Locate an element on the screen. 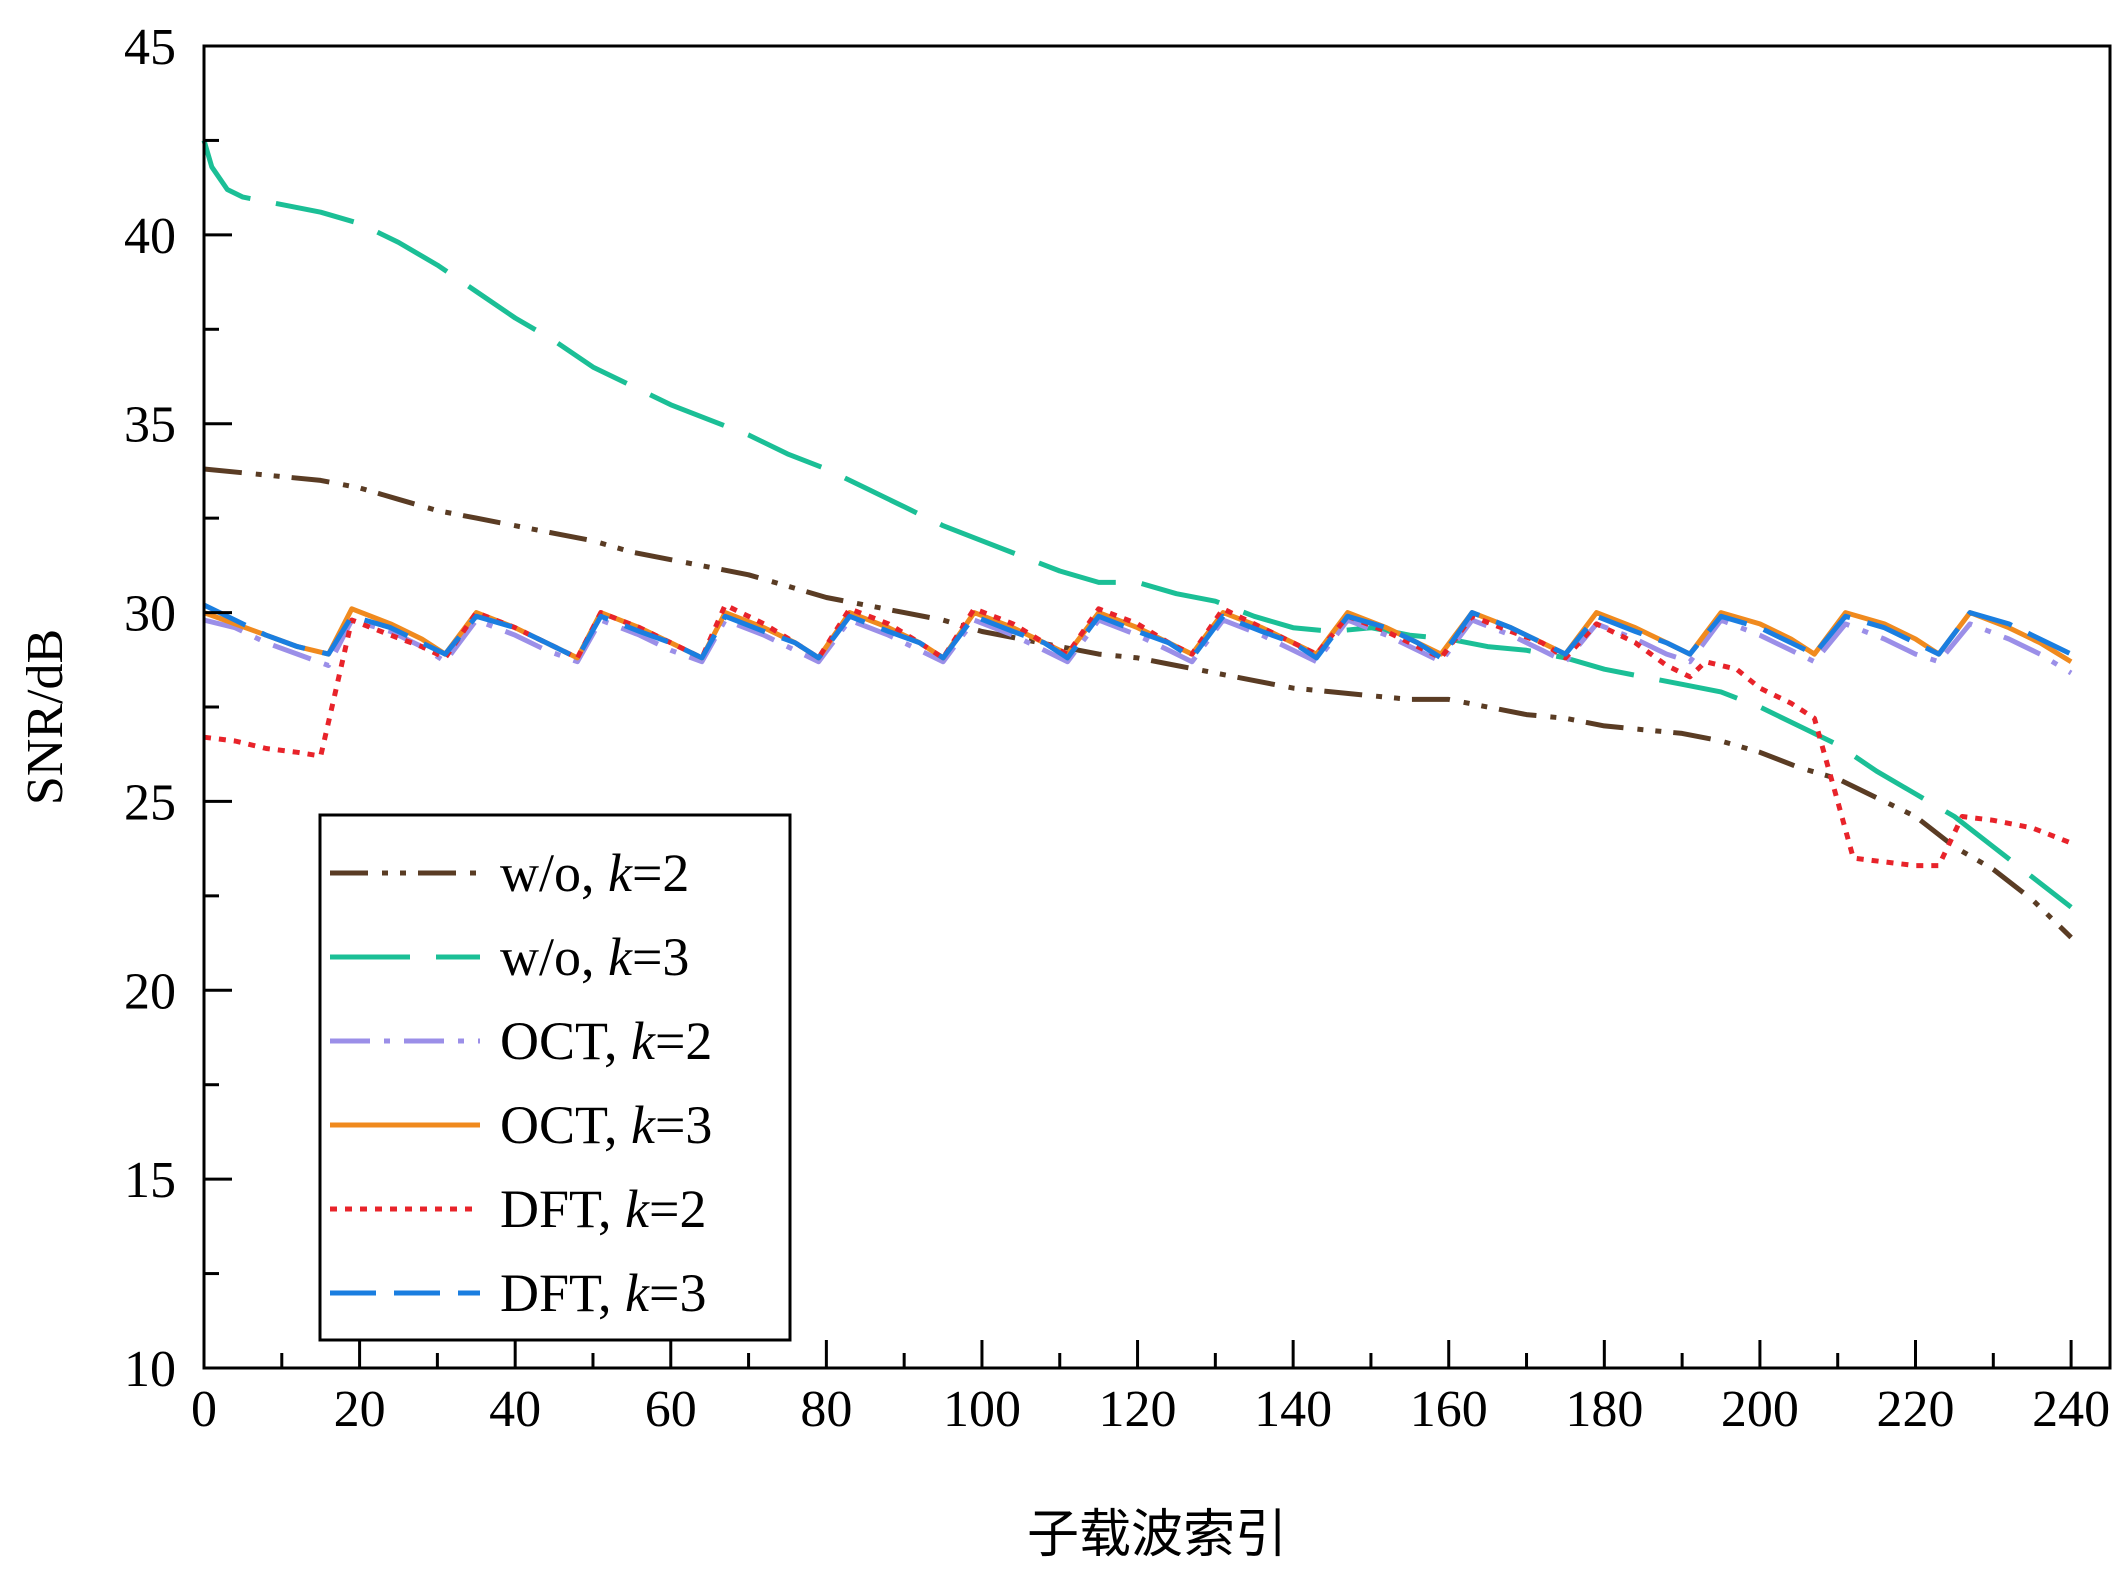 This screenshot has width=2119, height=1575. legend-label: w/o, k=3 is located at coordinates (594, 957).